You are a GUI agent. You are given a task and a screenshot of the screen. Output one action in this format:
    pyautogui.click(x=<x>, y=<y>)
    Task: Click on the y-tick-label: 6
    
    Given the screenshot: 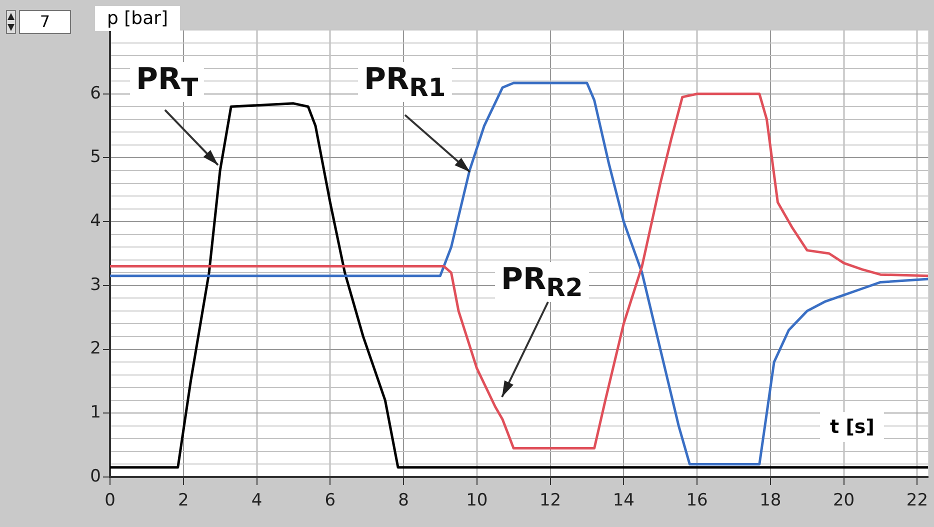 What is the action you would take?
    pyautogui.click(x=95, y=93)
    